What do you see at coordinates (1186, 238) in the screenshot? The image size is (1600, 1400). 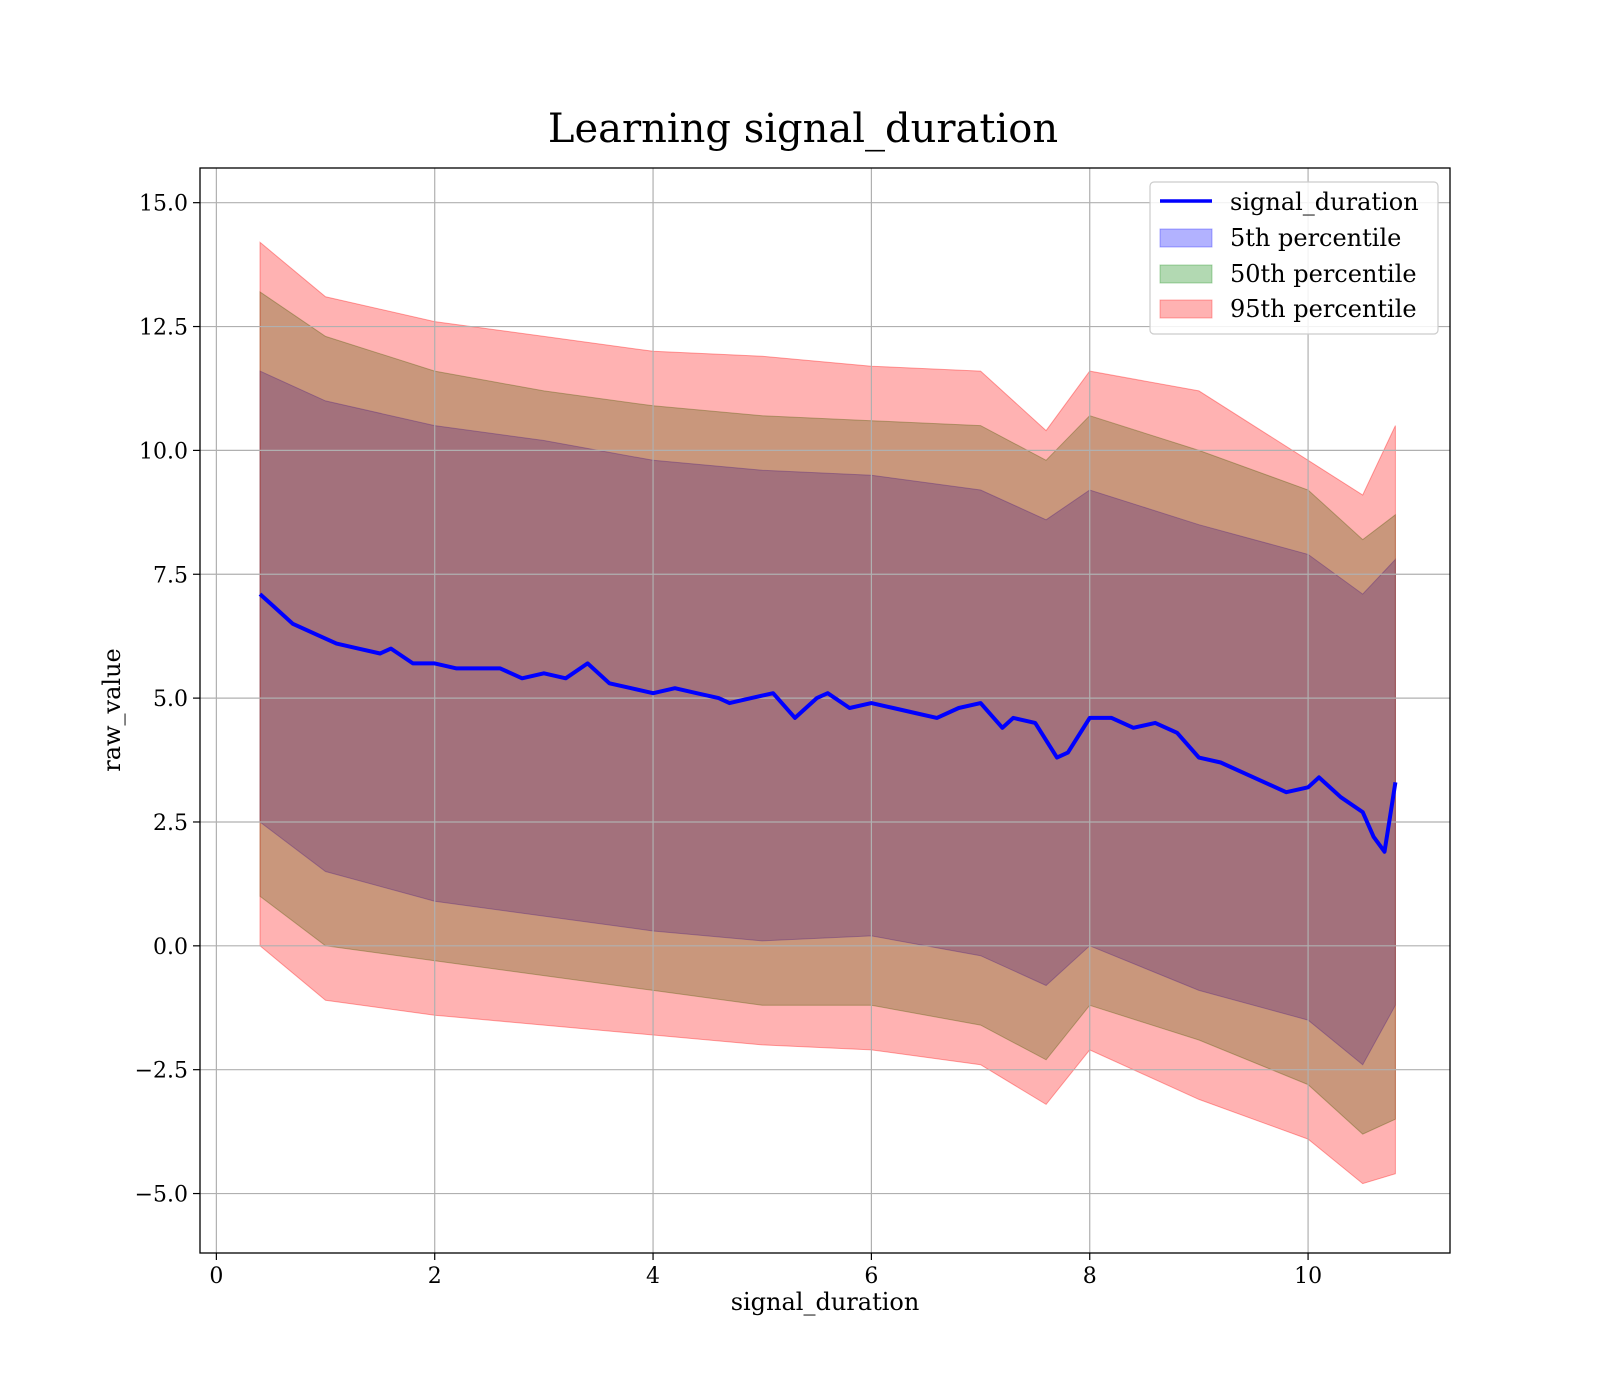 I see `legend-swatch-5th` at bounding box center [1186, 238].